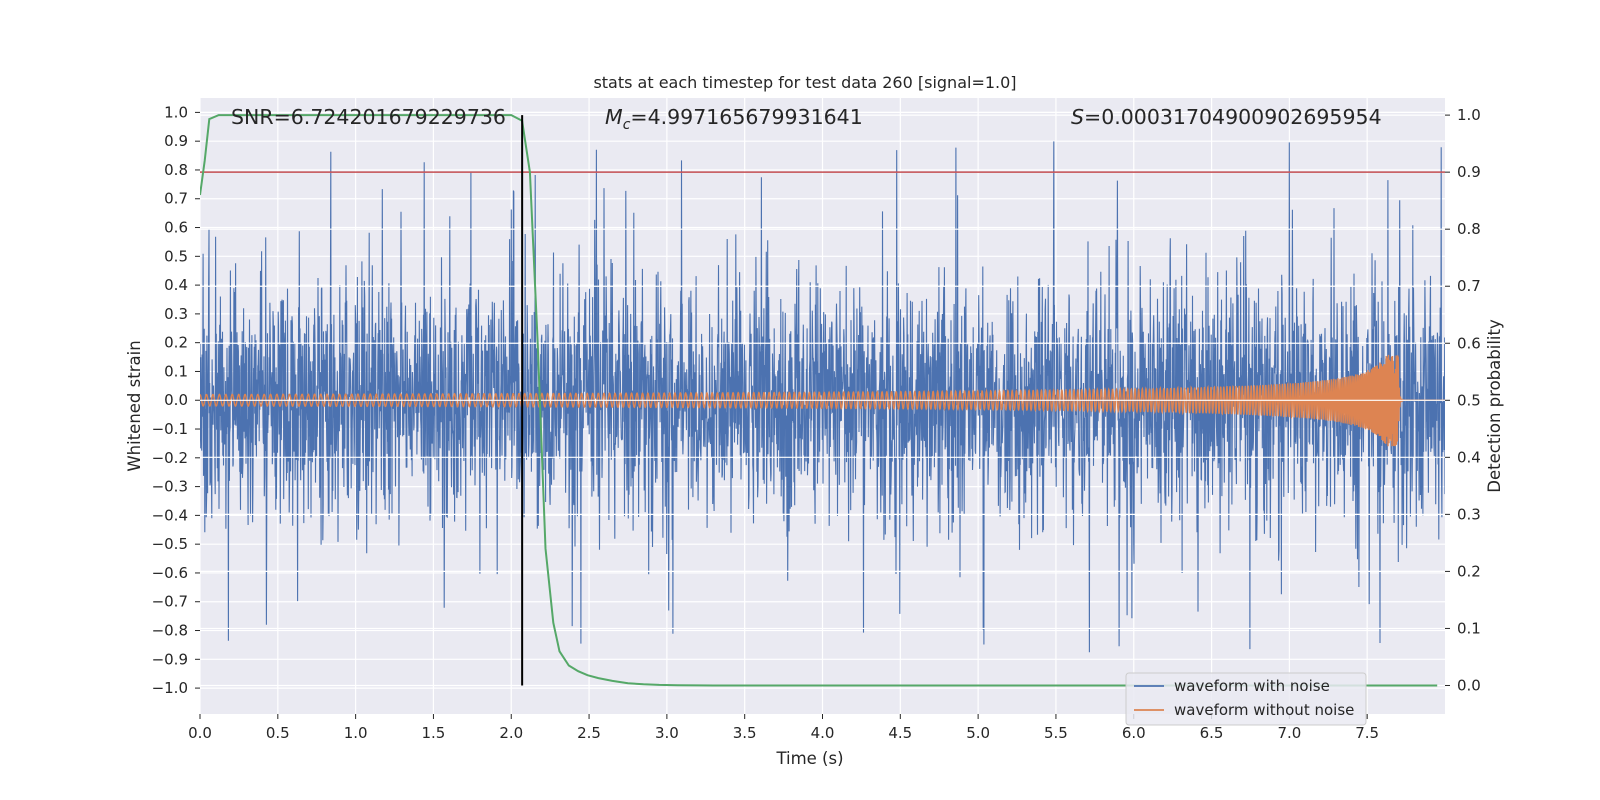 The width and height of the screenshot is (1600, 800). I want to click on x-axis-label: Time (s), so click(809, 758).